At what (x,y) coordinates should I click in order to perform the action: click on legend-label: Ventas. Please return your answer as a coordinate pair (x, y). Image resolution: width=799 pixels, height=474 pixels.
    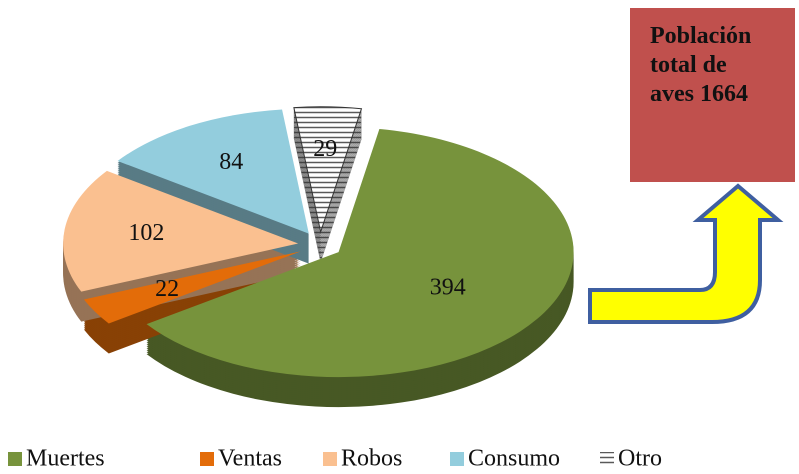
    Looking at the image, I should click on (250, 459).